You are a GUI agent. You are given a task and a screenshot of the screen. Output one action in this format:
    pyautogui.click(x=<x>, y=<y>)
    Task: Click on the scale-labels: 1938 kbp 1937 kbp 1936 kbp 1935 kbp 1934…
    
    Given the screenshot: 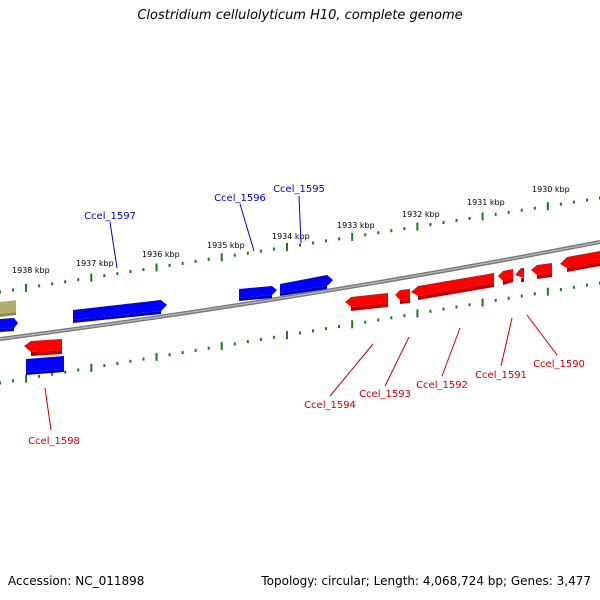 What is the action you would take?
    pyautogui.click(x=291, y=230)
    